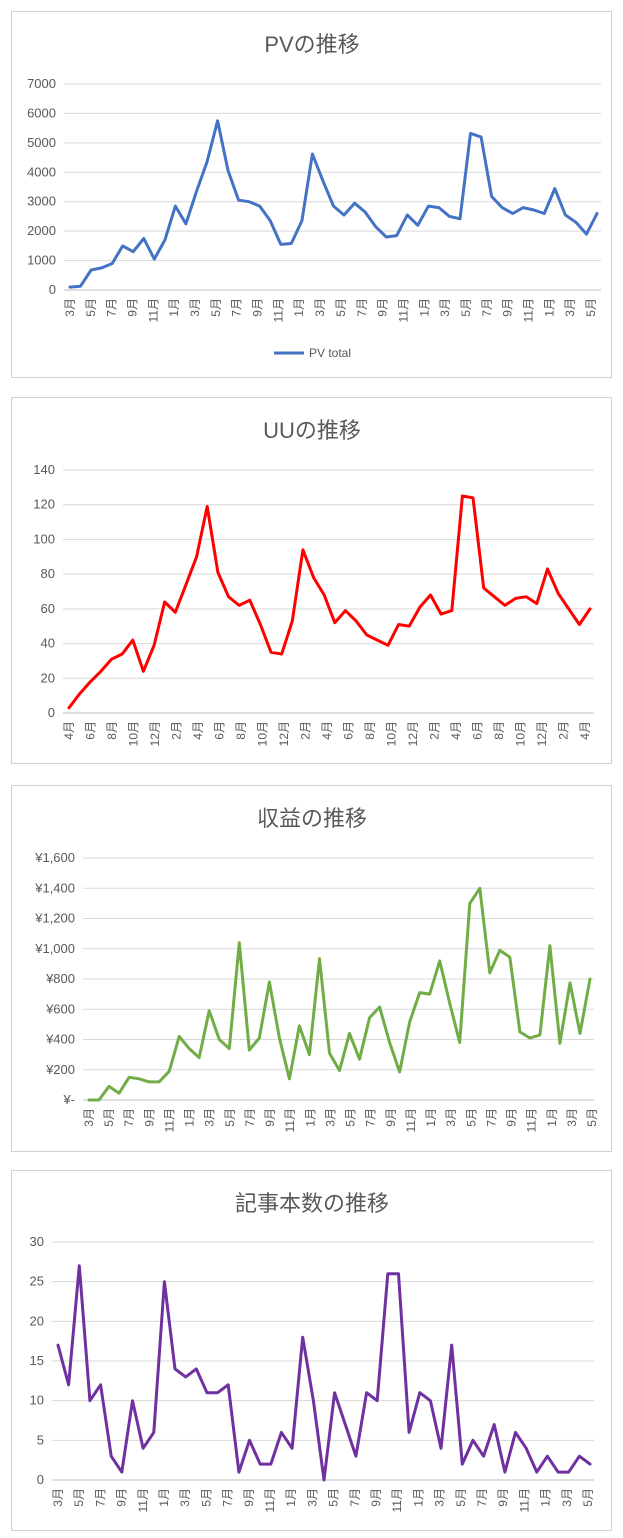 The height and width of the screenshot is (1538, 623). Describe the element at coordinates (44, 538) in the screenshot. I see `y-tick-label: 100` at that location.